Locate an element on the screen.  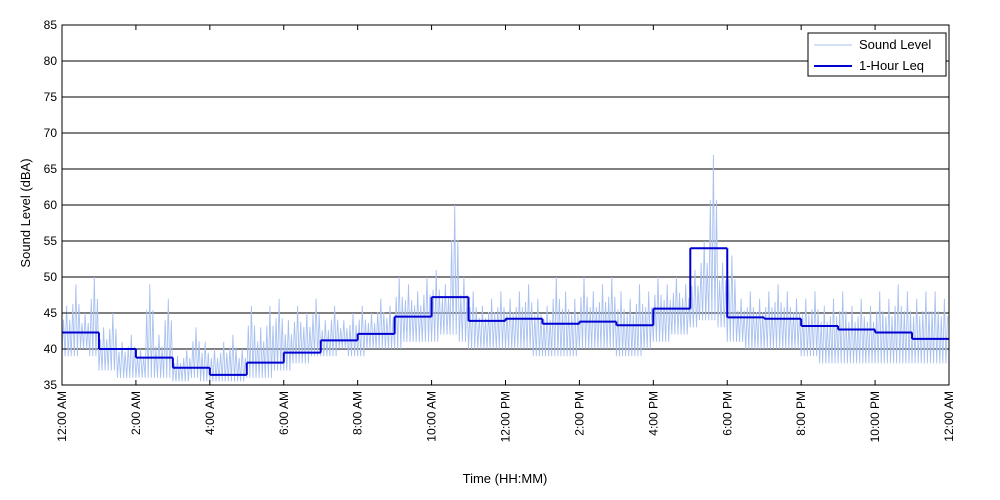
y-tick-label-60: 60 is located at coordinates (51, 205).